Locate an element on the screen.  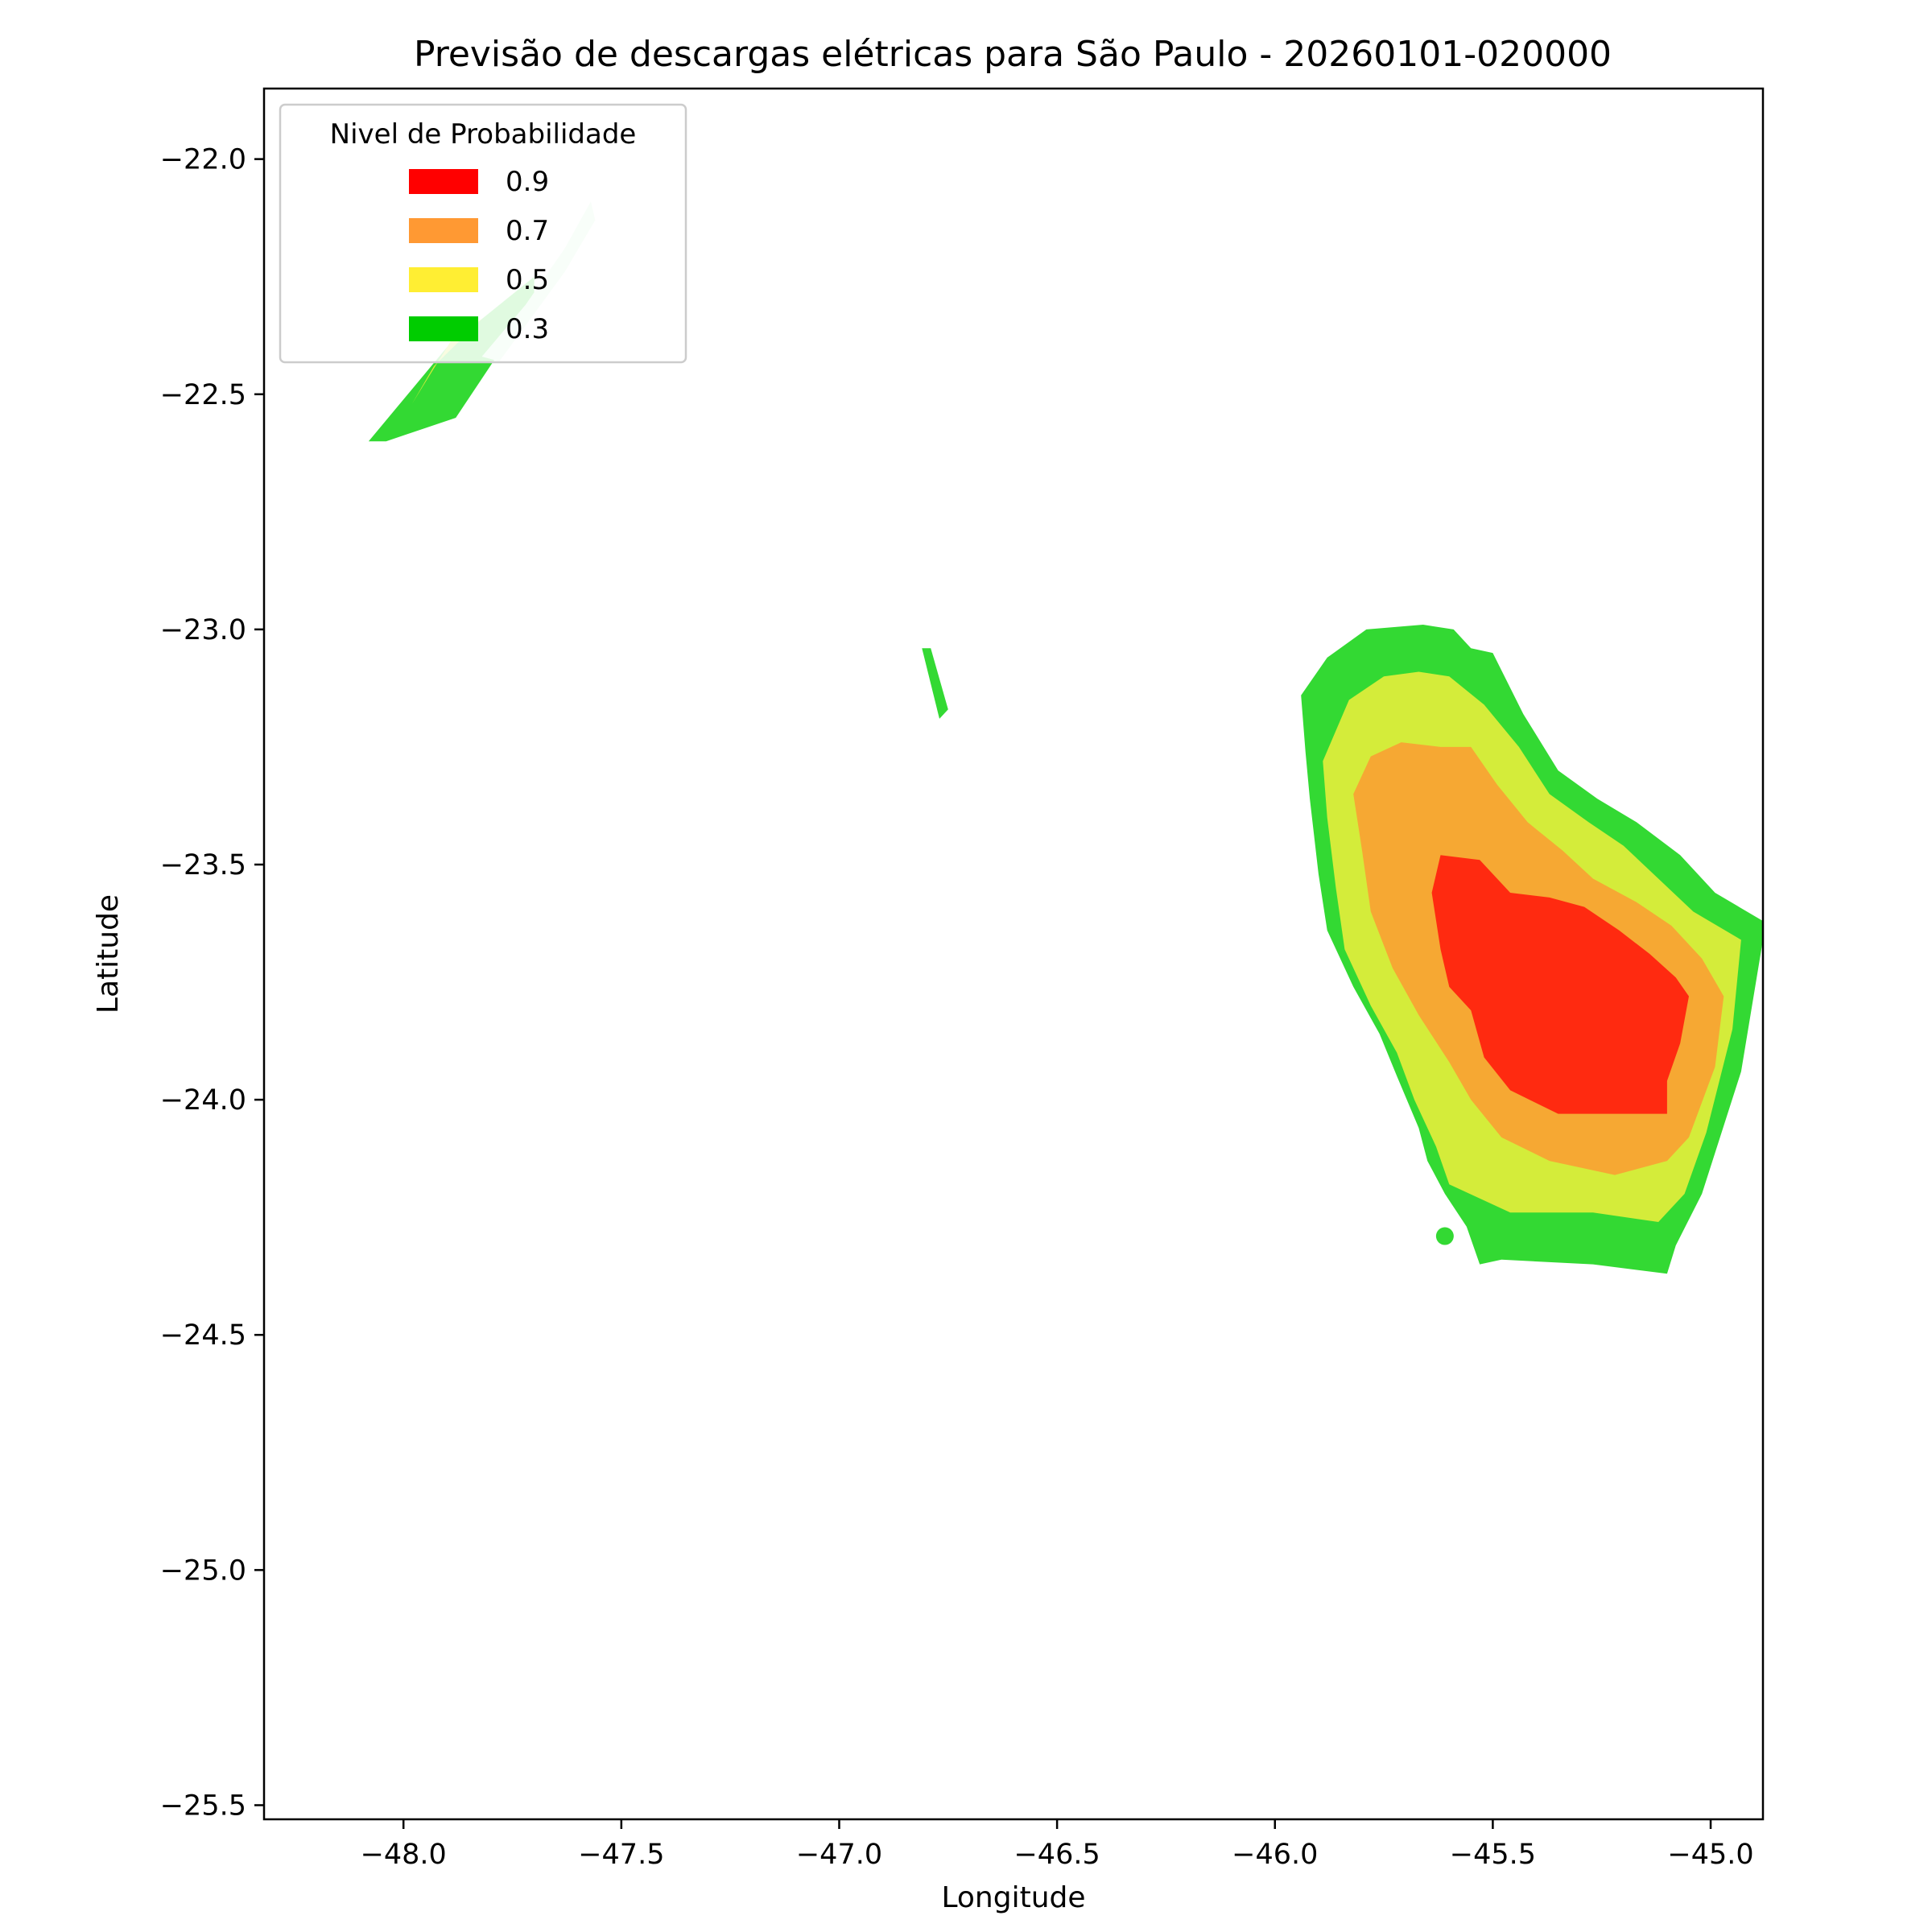
x-tick-label: −47.5 is located at coordinates (621, 1855).